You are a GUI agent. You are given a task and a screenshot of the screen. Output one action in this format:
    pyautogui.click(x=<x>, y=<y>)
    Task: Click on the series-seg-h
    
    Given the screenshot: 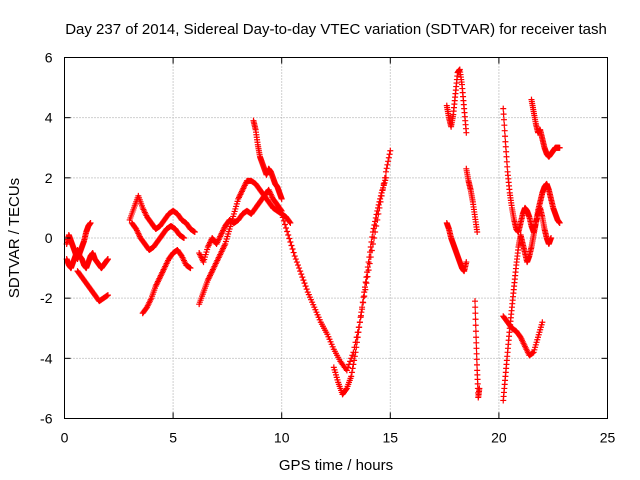 What is the action you would take?
    pyautogui.click(x=245, y=242)
    